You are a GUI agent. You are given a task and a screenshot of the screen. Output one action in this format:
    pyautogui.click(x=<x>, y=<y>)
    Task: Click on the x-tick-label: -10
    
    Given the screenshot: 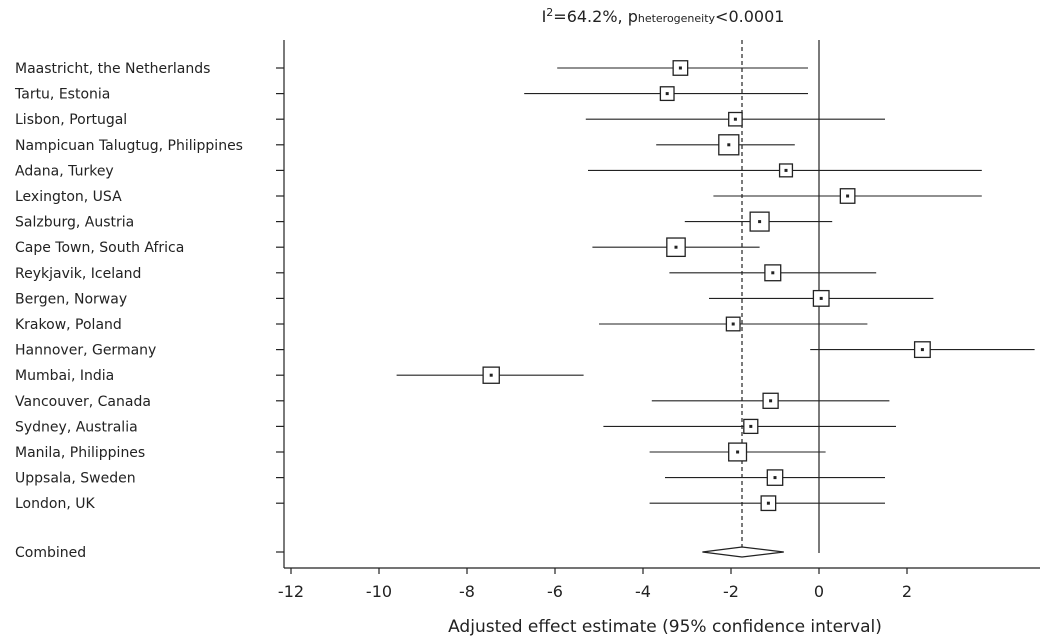 What is the action you would take?
    pyautogui.click(x=379, y=591)
    